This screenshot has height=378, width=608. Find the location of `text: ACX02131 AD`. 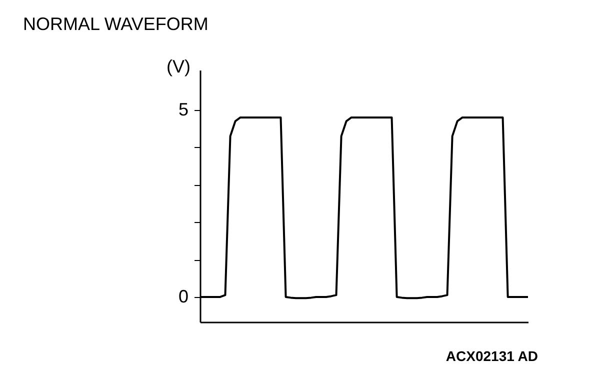

text: ACX02131 AD is located at coordinates (492, 356).